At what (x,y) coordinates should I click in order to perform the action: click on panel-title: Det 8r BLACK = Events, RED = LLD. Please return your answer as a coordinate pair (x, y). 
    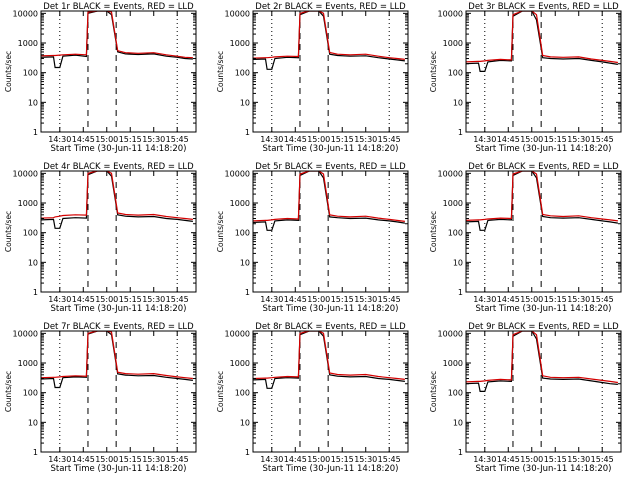
    Looking at the image, I should click on (330, 327).